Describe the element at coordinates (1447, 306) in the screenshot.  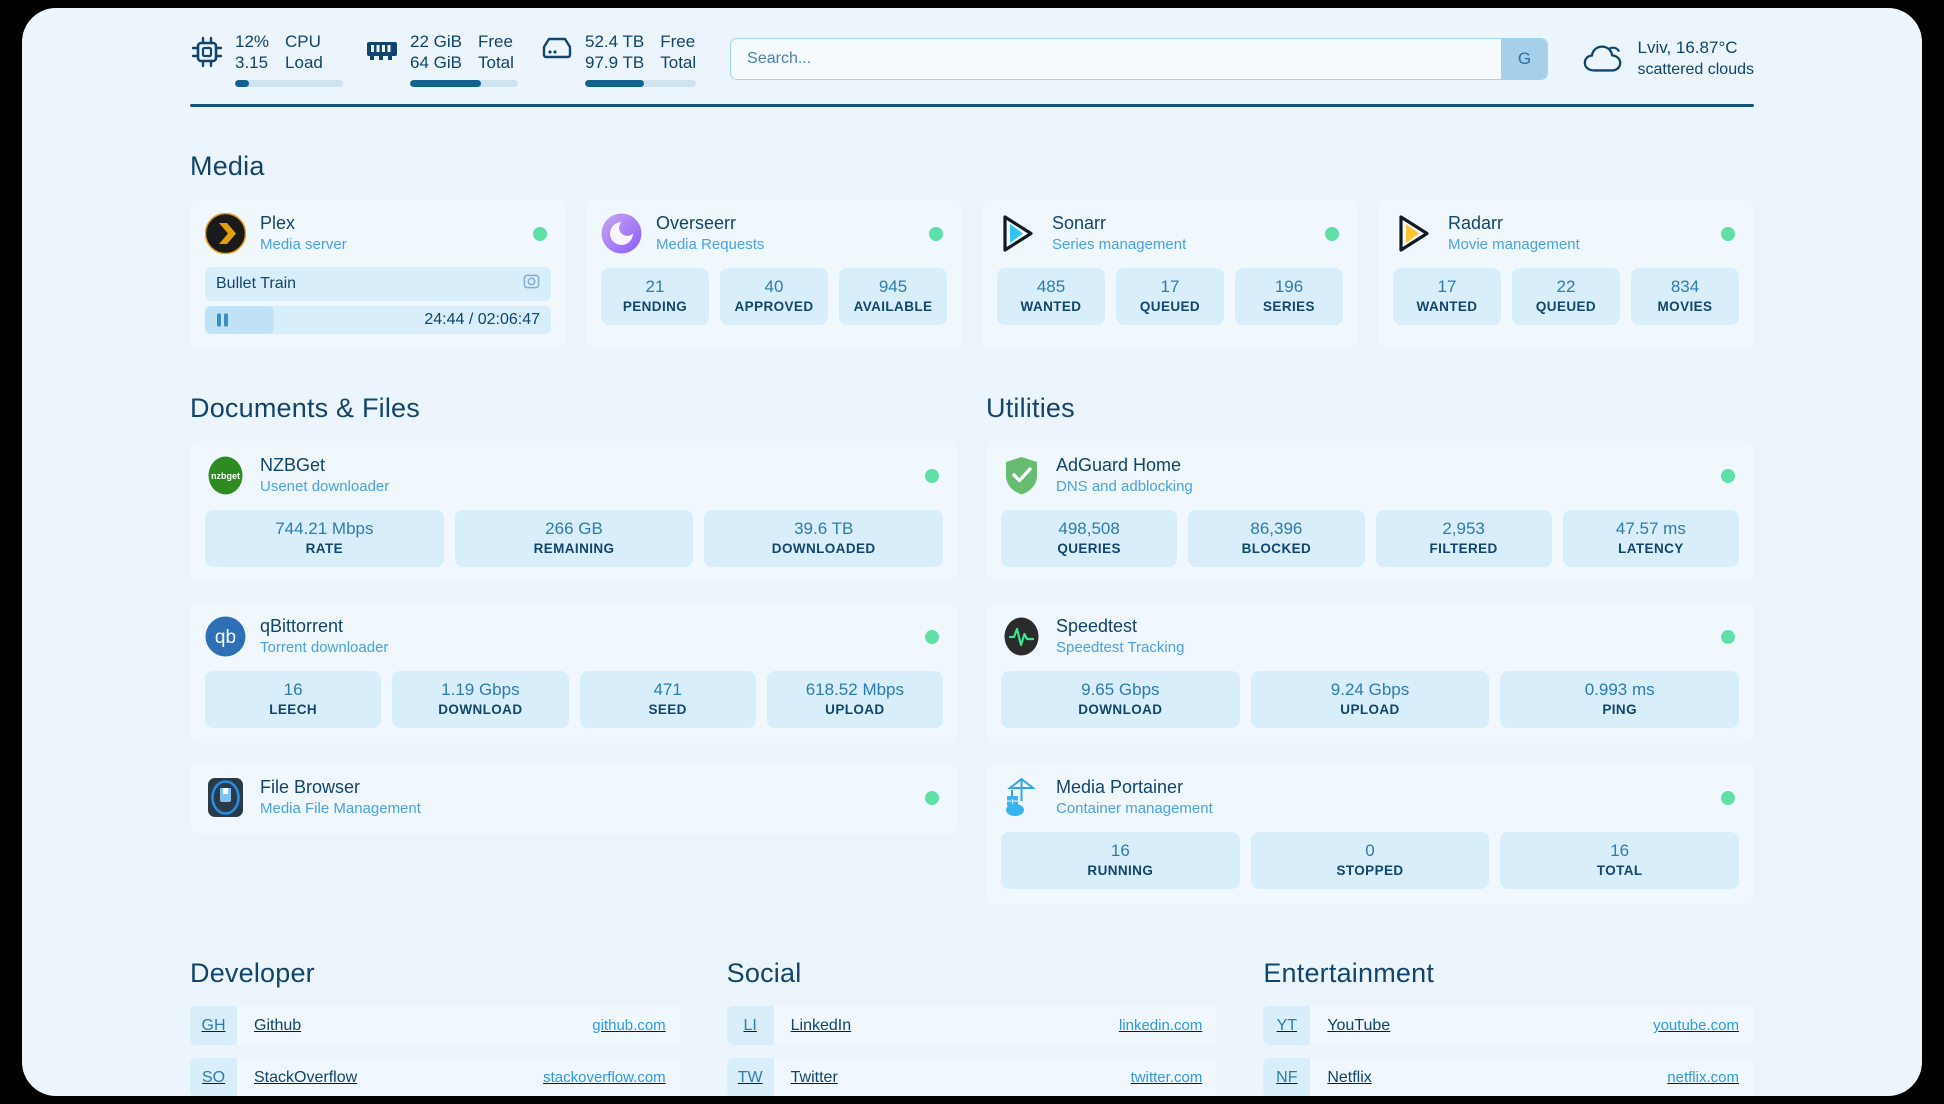
I see `stat-label: WANTED` at that location.